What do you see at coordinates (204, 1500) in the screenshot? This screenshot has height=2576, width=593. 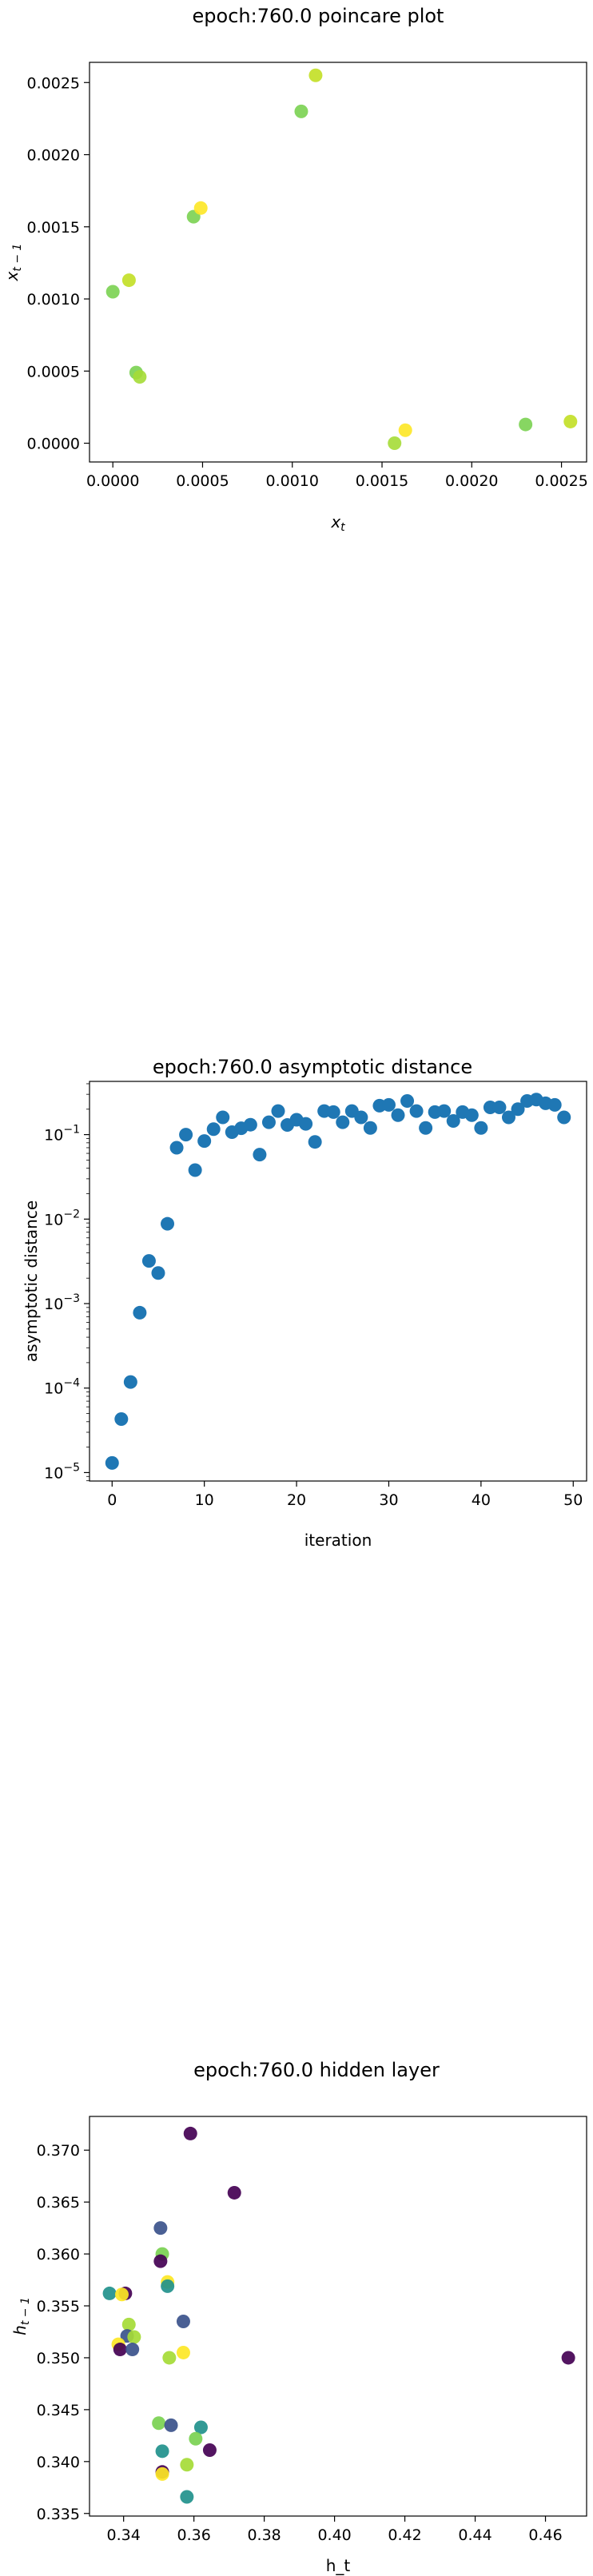 I see `x-tick-label: 10` at bounding box center [204, 1500].